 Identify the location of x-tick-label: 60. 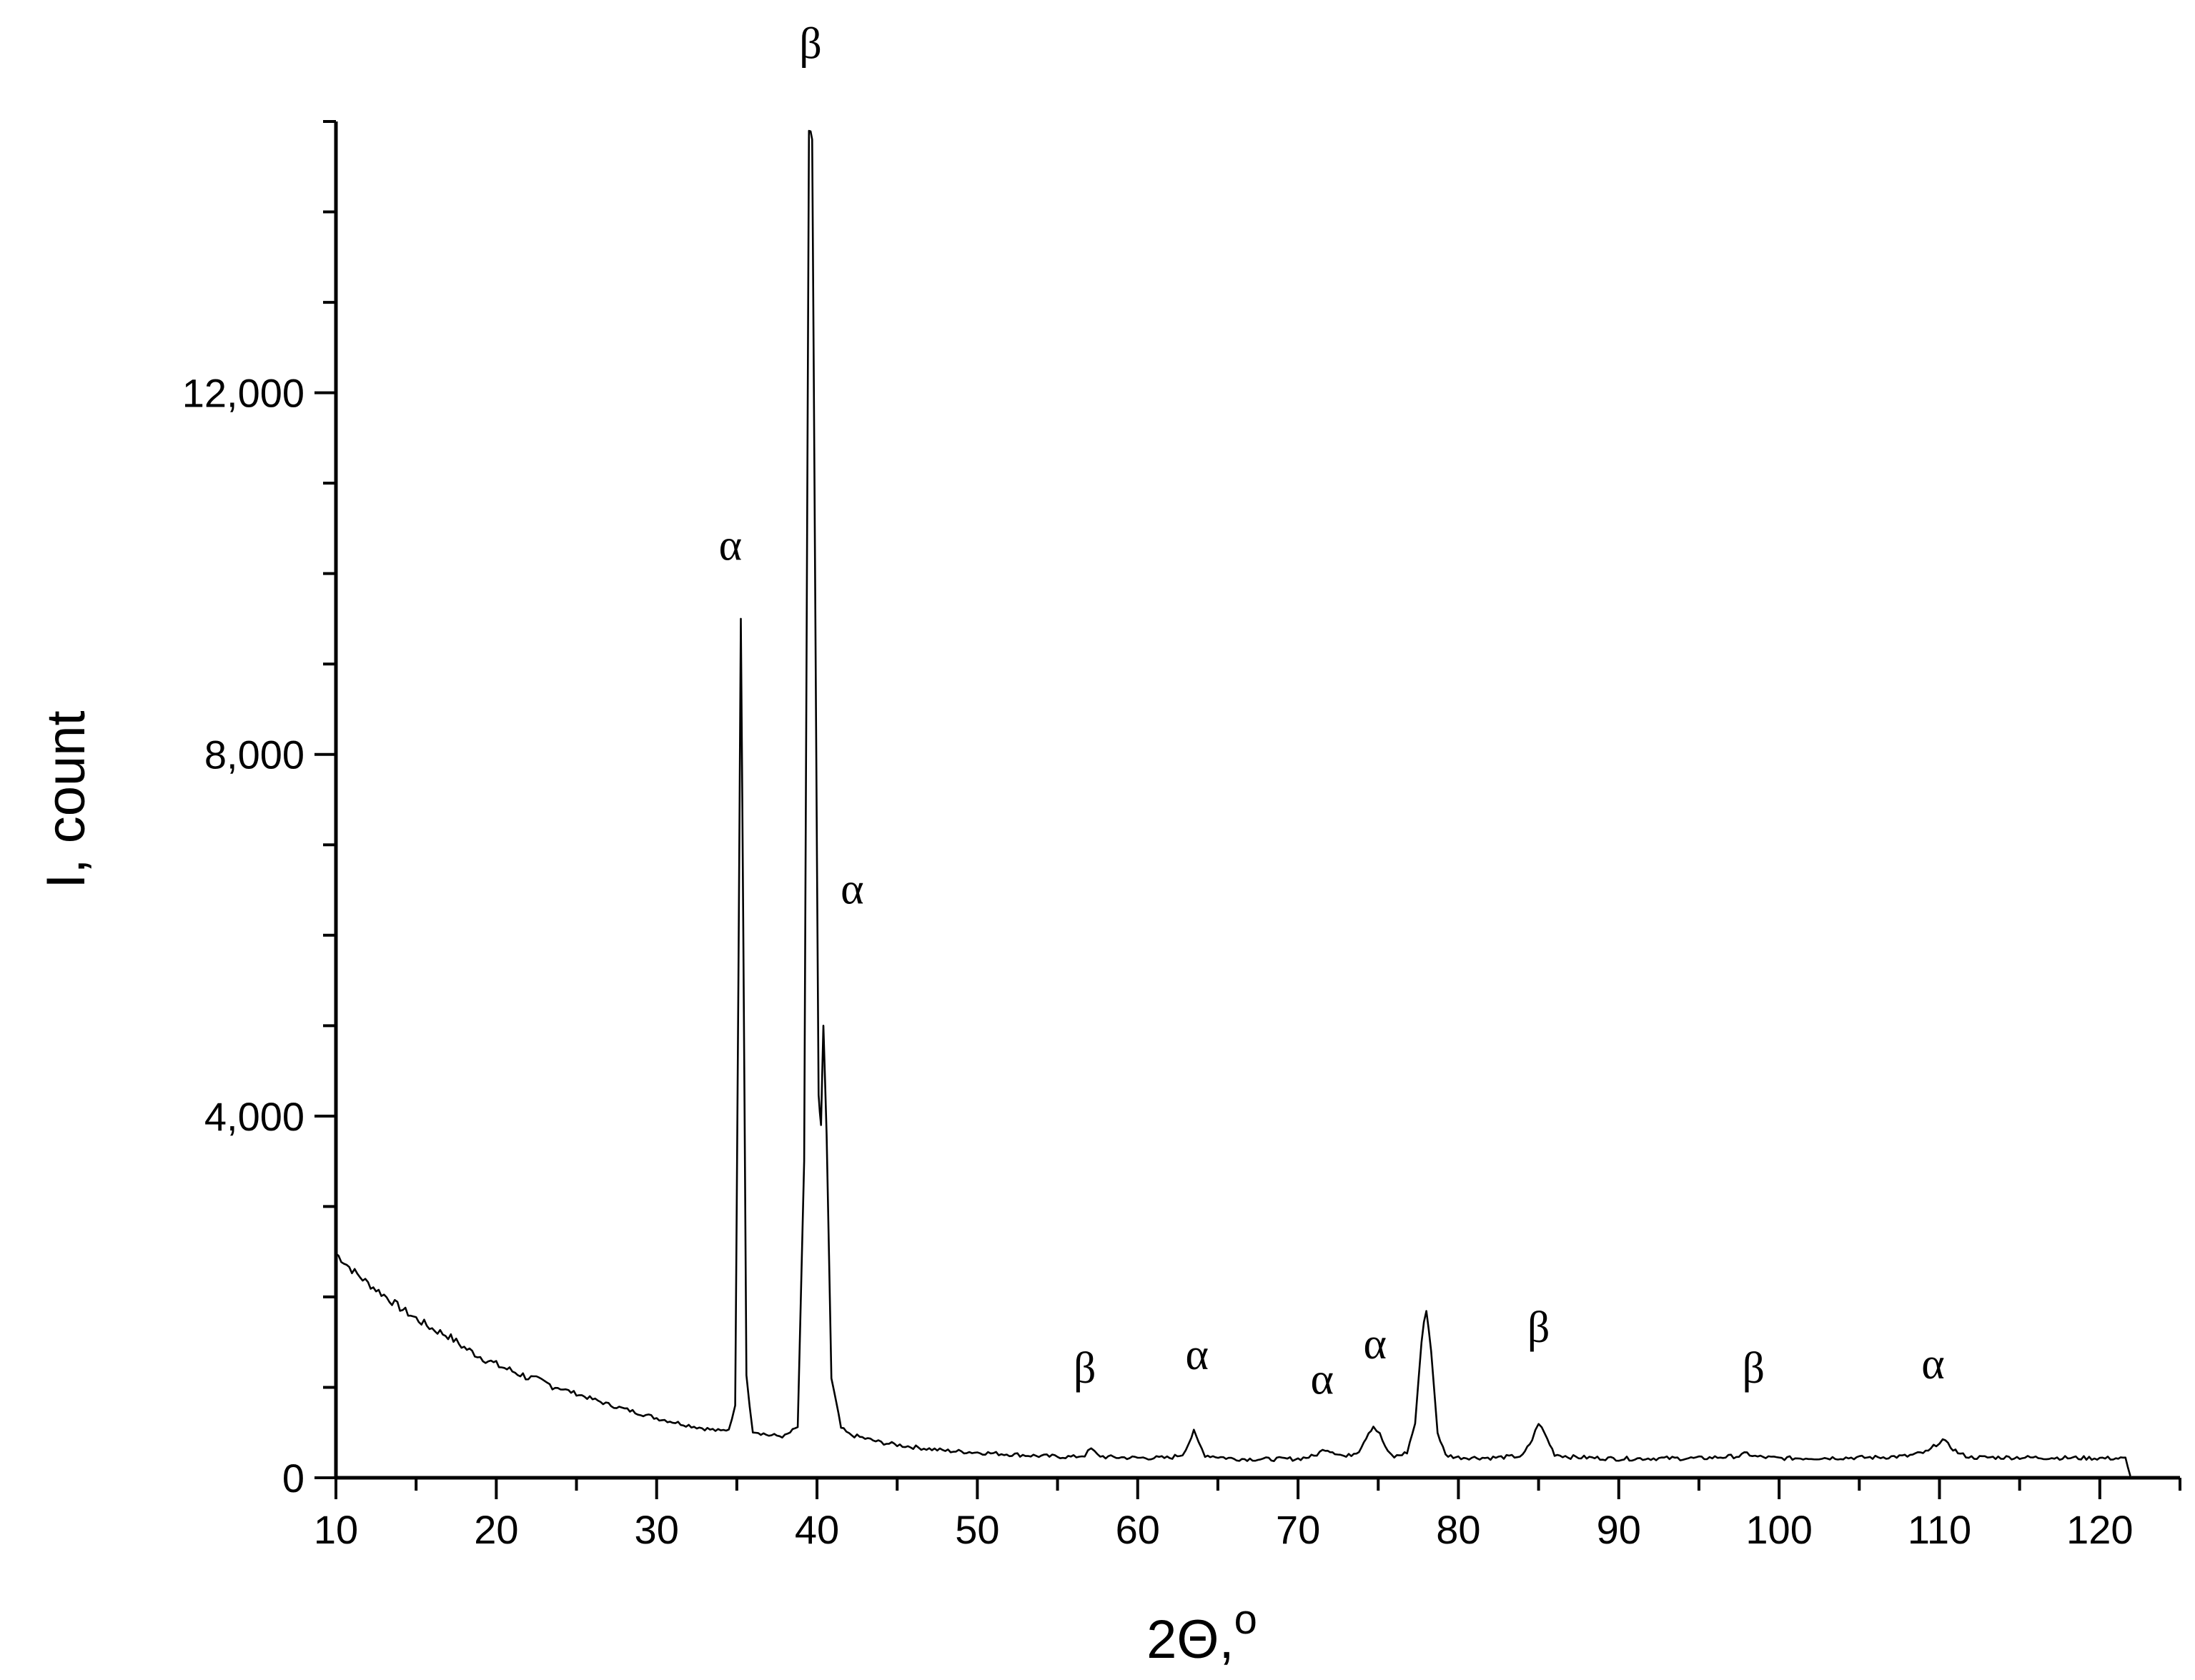
(1138, 1529).